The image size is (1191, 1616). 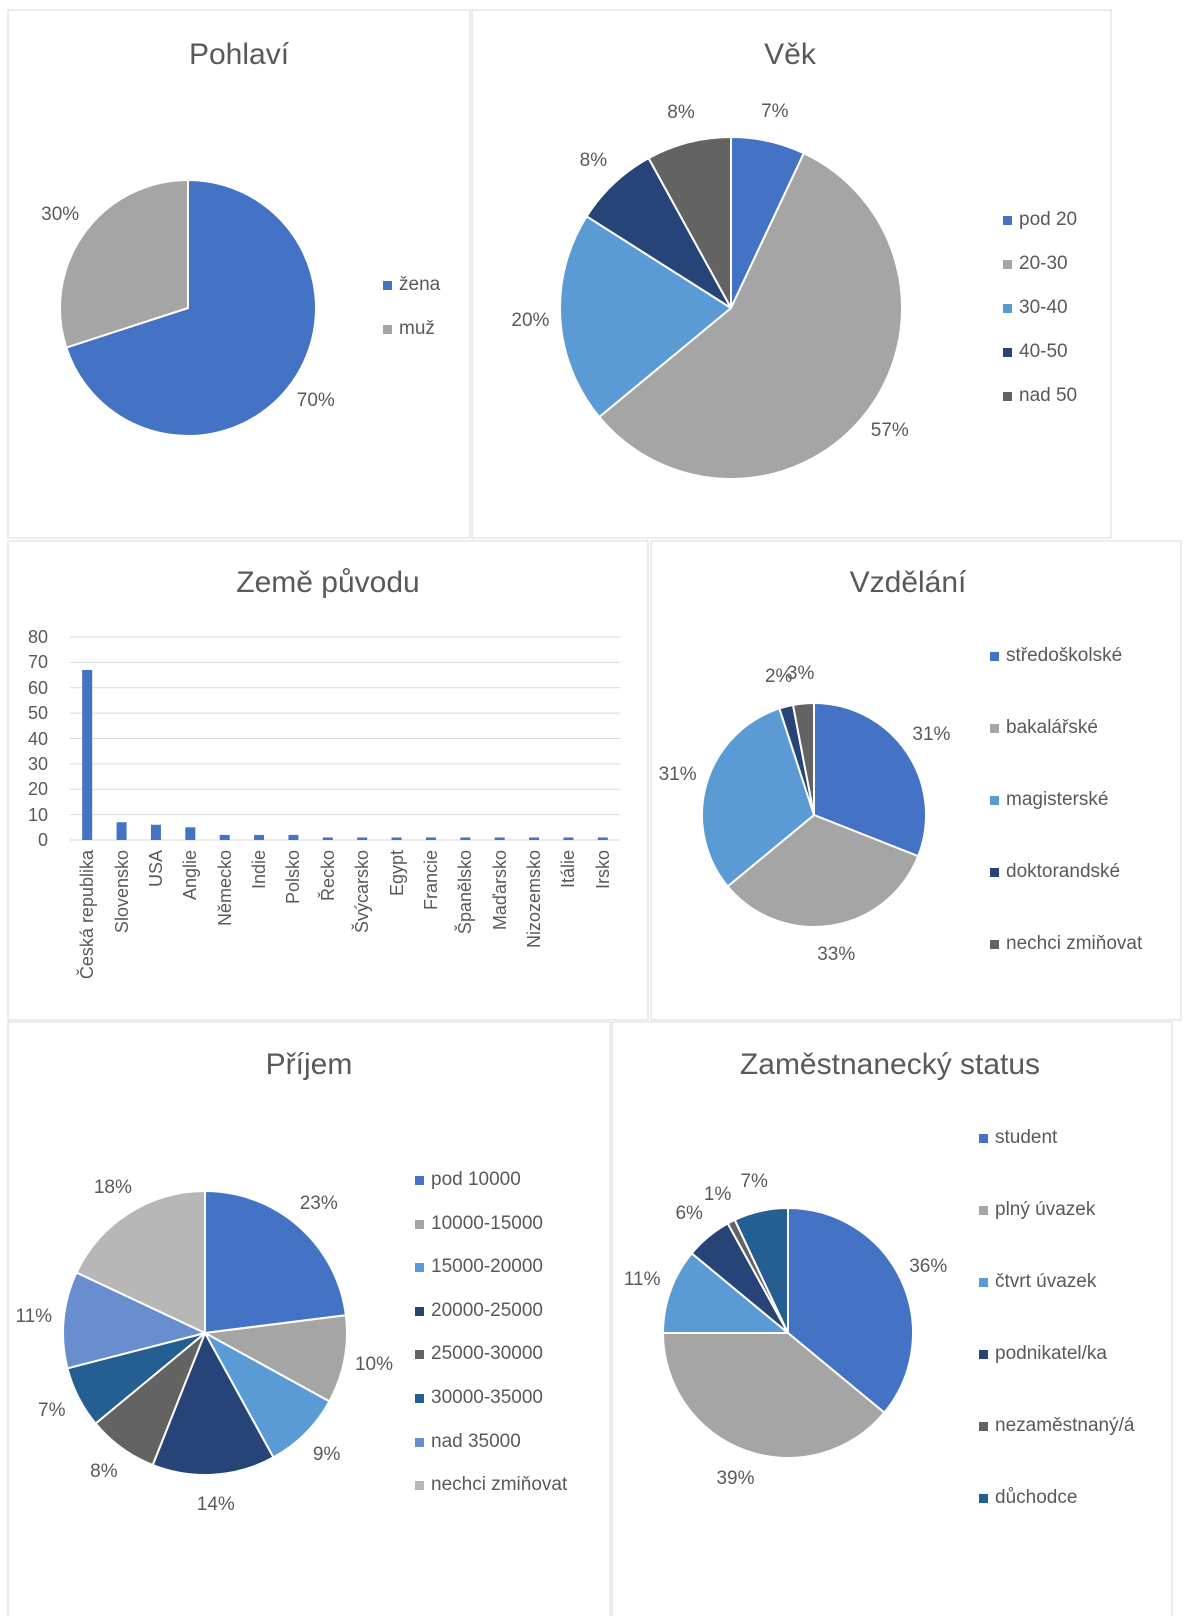 I want to click on x-tick-label: Slovensko, so click(x=121, y=892).